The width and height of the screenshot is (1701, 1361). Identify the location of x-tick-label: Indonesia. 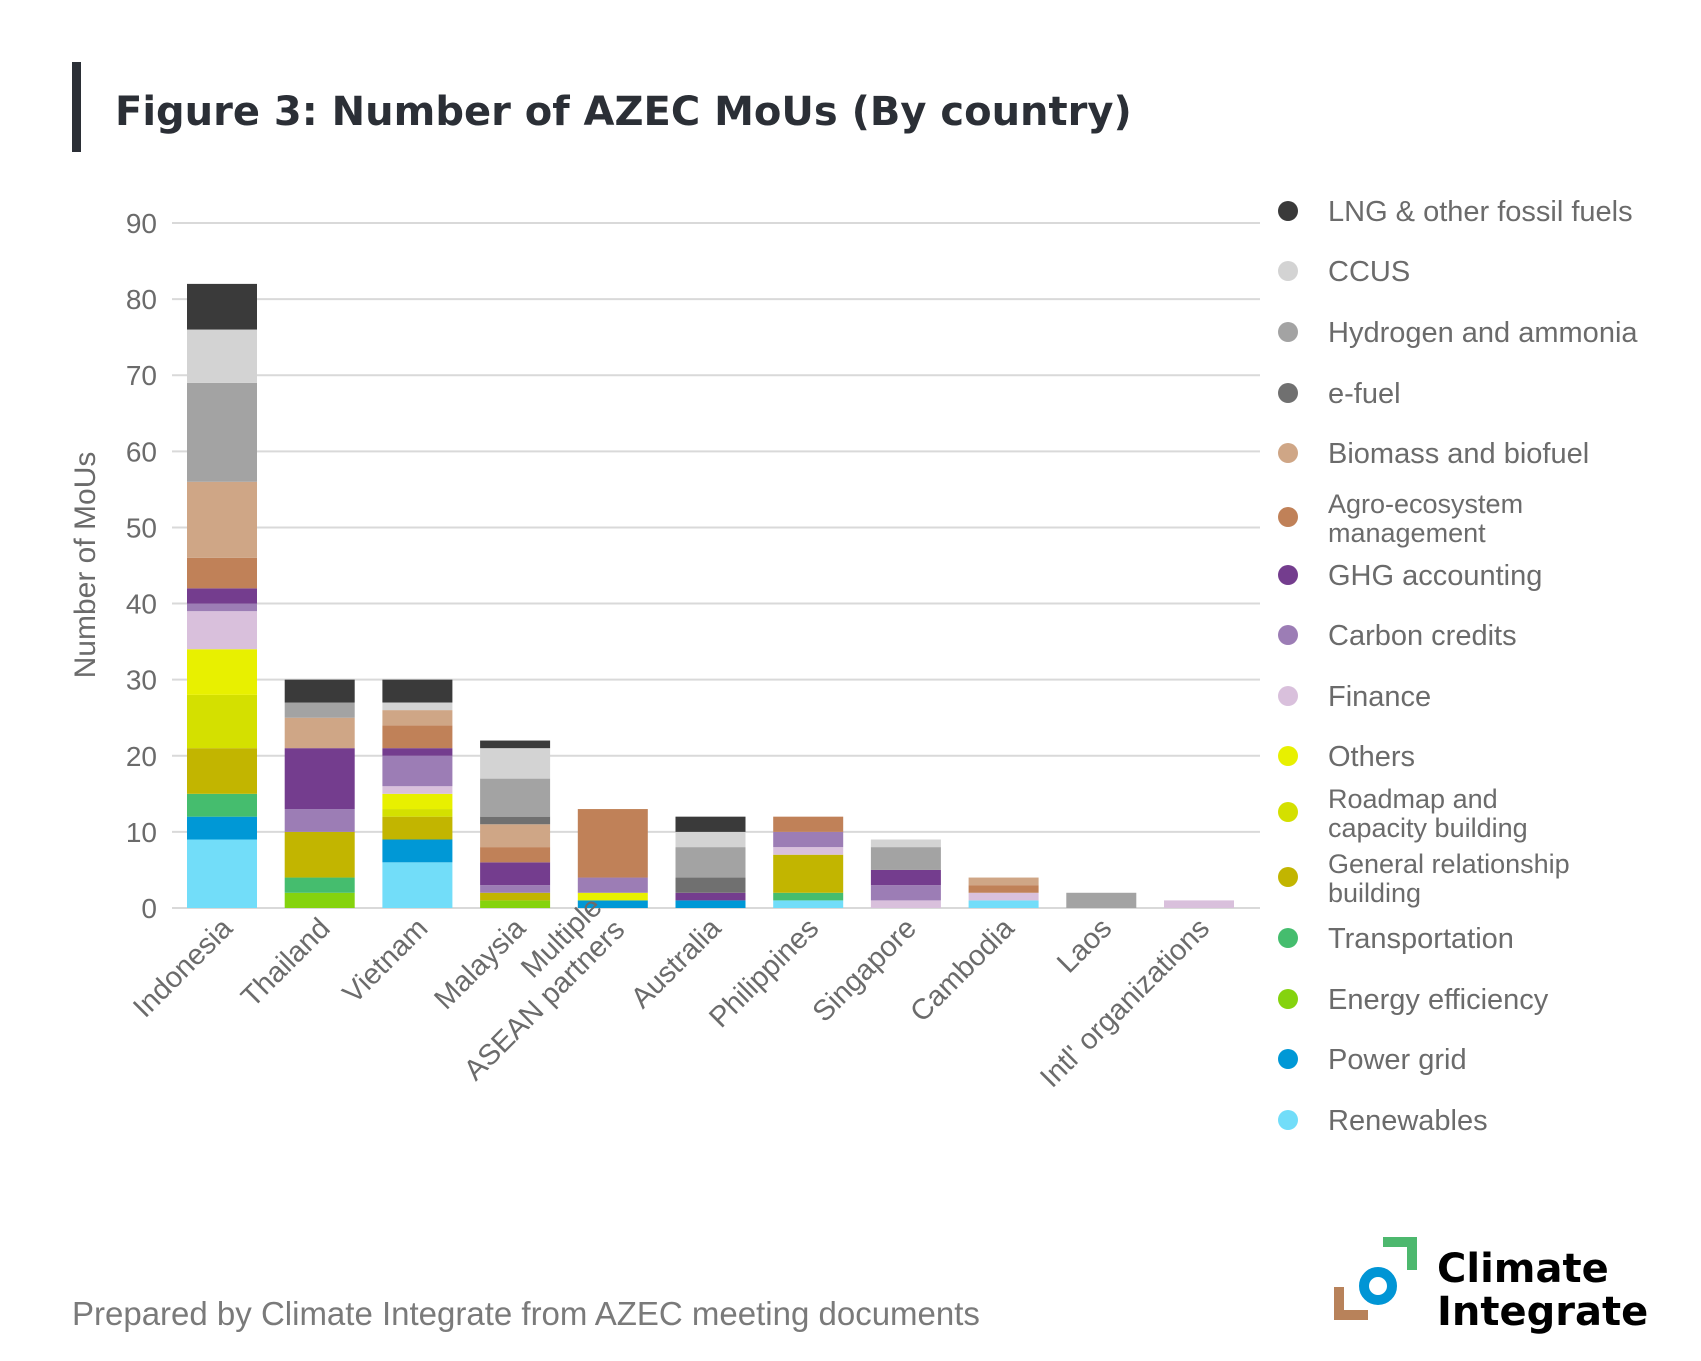
(183, 968).